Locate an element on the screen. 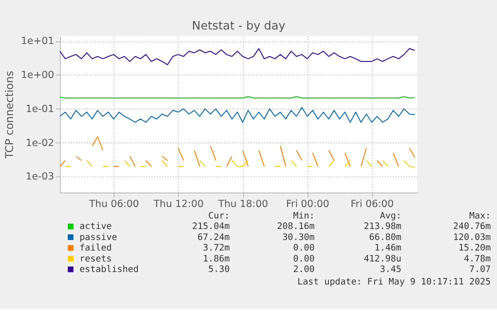 This screenshot has height=323, width=497. text: 1.46m is located at coordinates (388, 249).